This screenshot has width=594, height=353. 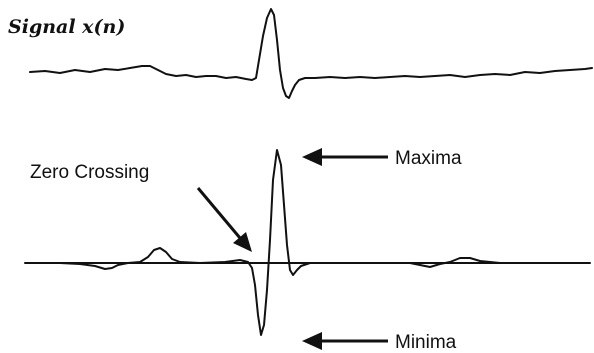 What do you see at coordinates (426, 342) in the screenshot?
I see `minima-label: Minima` at bounding box center [426, 342].